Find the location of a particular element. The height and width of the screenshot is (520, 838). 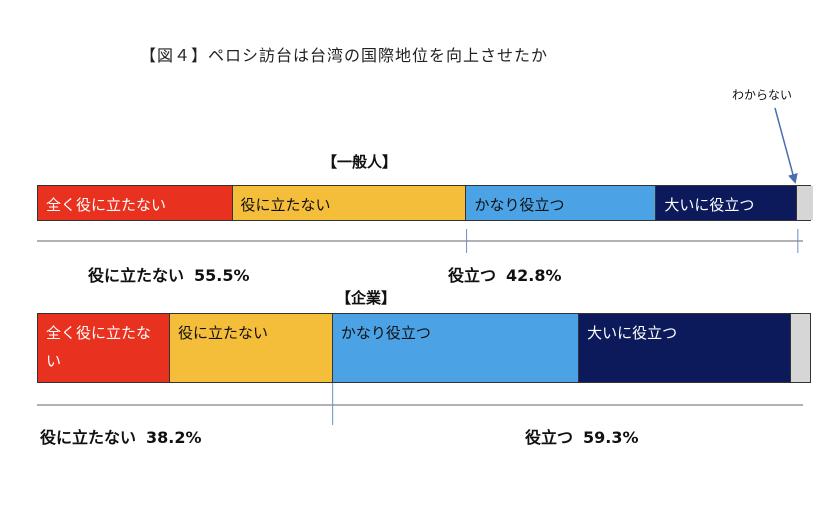

dont-know-callout: わからない is located at coordinates (762, 95).